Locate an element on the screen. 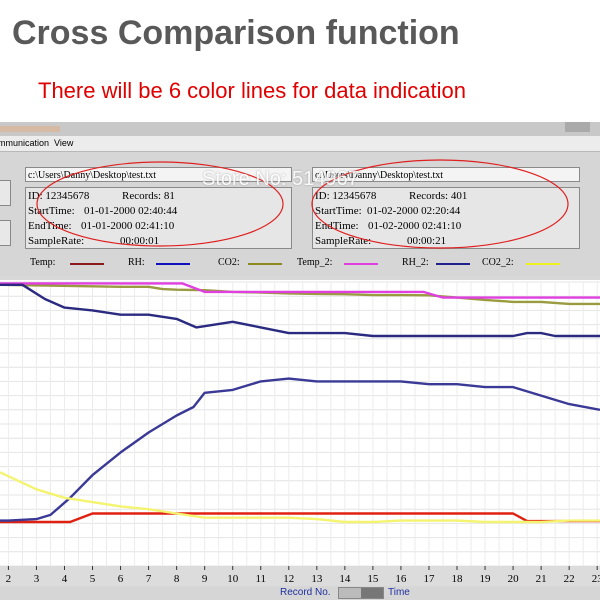 This screenshot has height=600, width=600. menu-view: View is located at coordinates (64, 143).